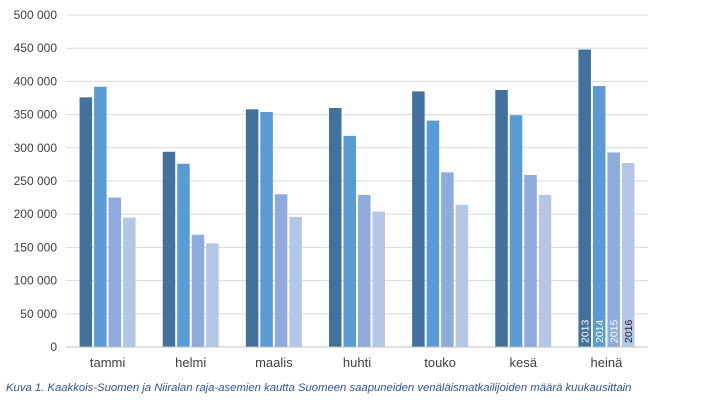 The image size is (704, 401). I want to click on bar-tammi-2015, so click(115, 272).